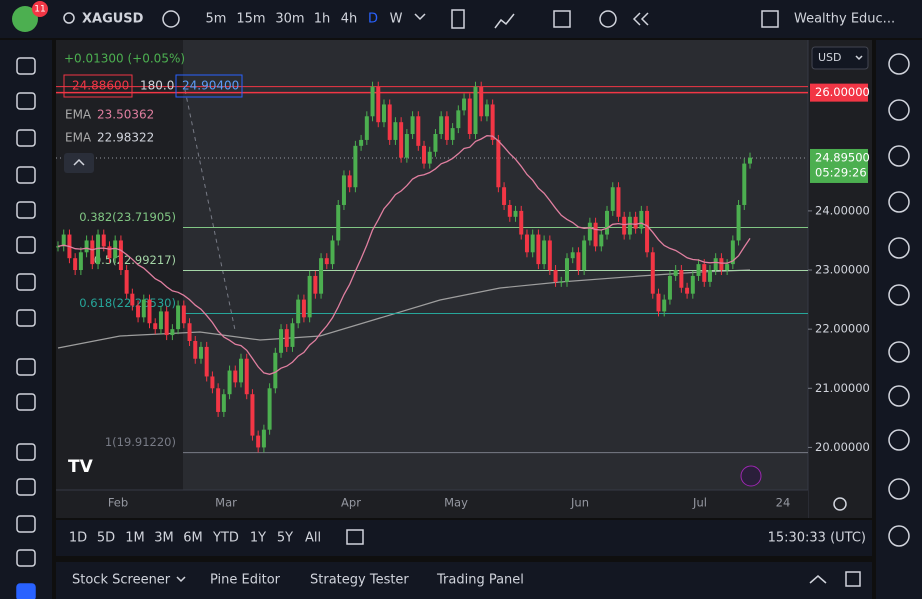 Image resolution: width=922 pixels, height=599 pixels. I want to click on search-icon, so click(69, 18).